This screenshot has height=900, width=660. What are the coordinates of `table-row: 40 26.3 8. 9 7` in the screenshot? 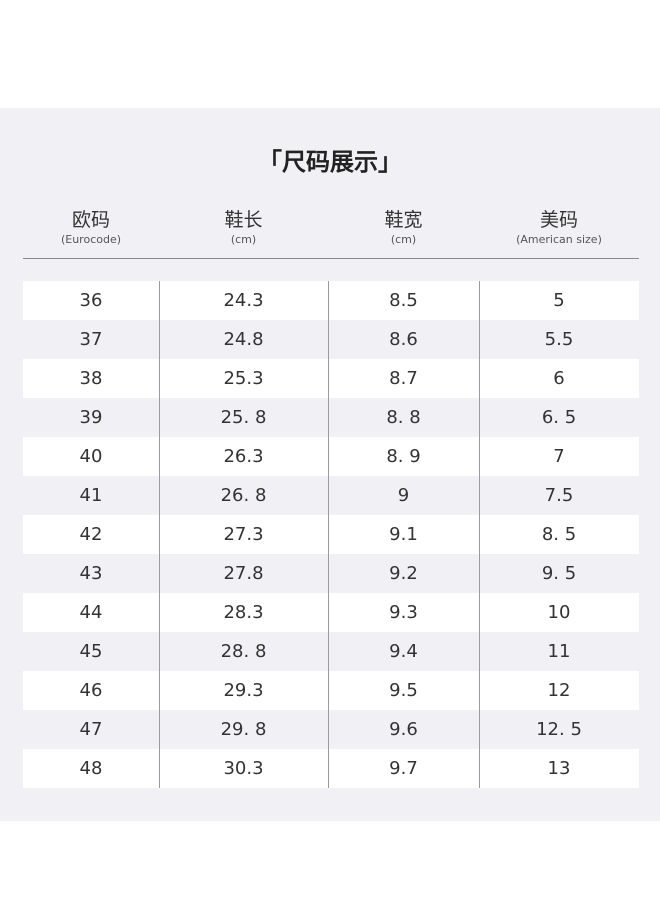 It's located at (331, 456).